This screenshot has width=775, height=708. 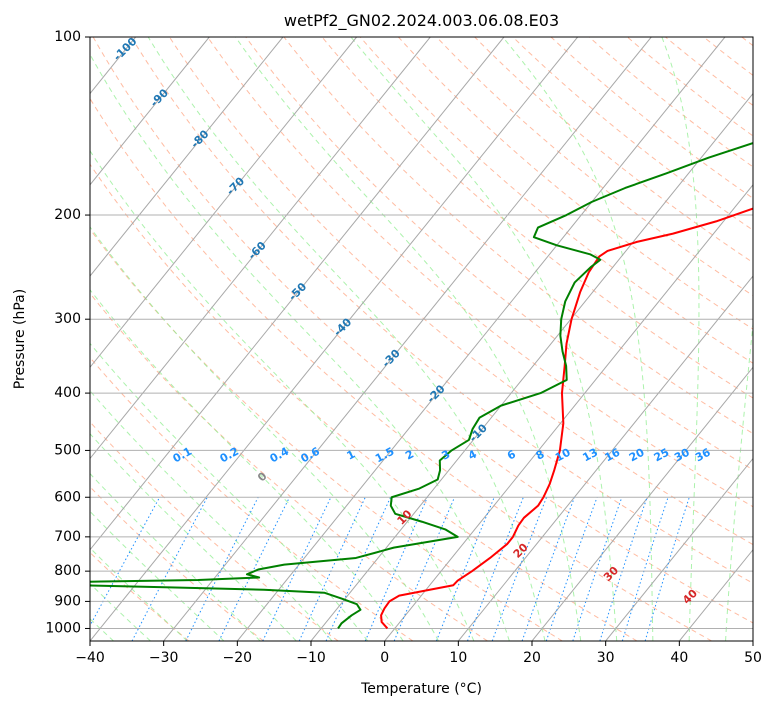 What do you see at coordinates (679, 658) in the screenshot?
I see `x-tick-label: 40` at bounding box center [679, 658].